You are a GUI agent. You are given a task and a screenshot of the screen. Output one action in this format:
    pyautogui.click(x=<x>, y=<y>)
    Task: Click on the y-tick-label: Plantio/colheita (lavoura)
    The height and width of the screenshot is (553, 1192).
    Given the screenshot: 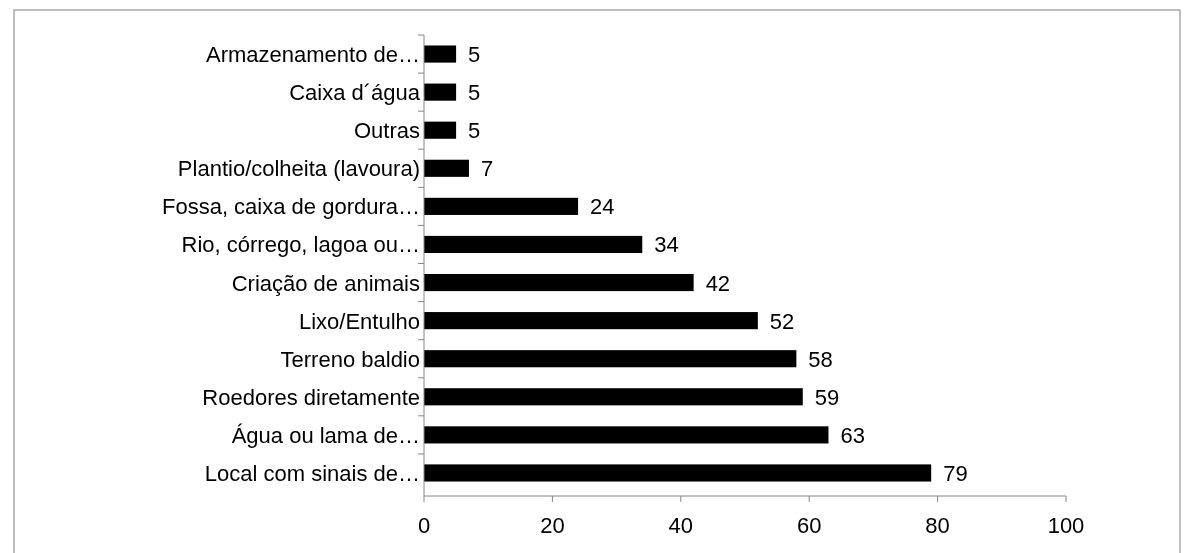 What is the action you would take?
    pyautogui.click(x=298, y=169)
    